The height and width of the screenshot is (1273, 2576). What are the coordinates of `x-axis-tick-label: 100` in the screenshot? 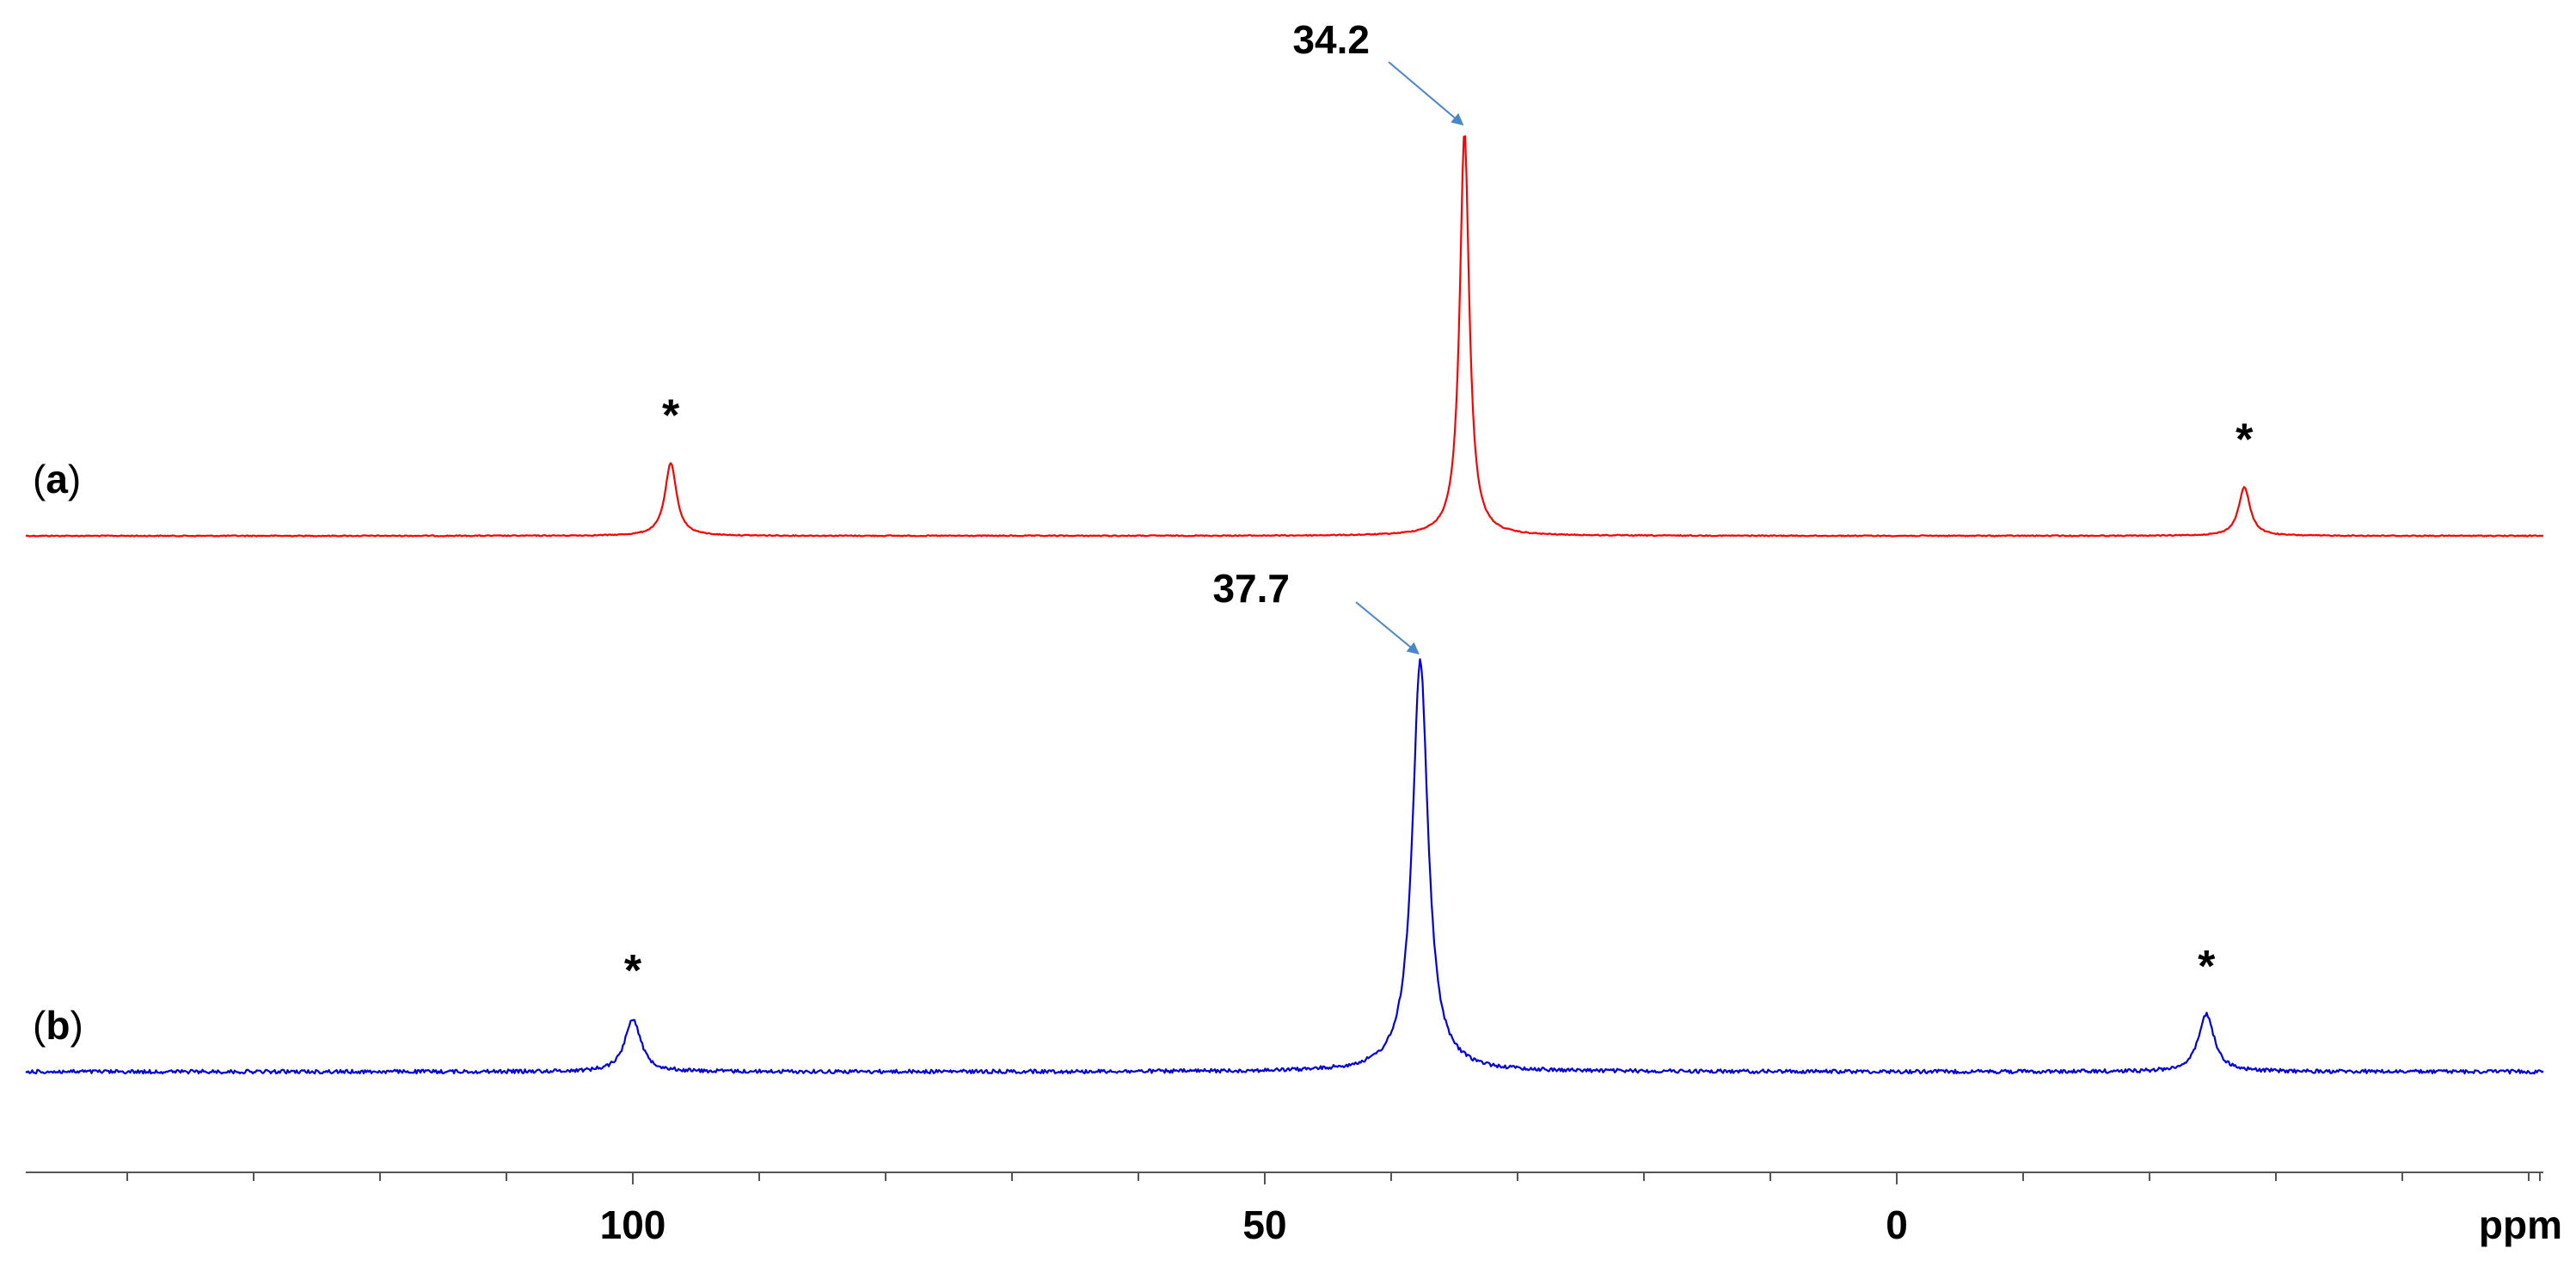 It's located at (633, 1224).